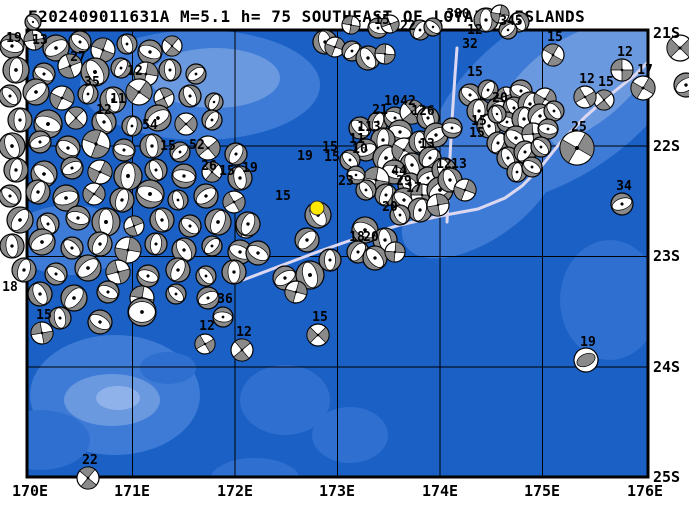 Image resolution: width=689 pixels, height=507 pixels. Describe the element at coordinates (317, 208) in the screenshot. I see `epicenter-marker` at that location.